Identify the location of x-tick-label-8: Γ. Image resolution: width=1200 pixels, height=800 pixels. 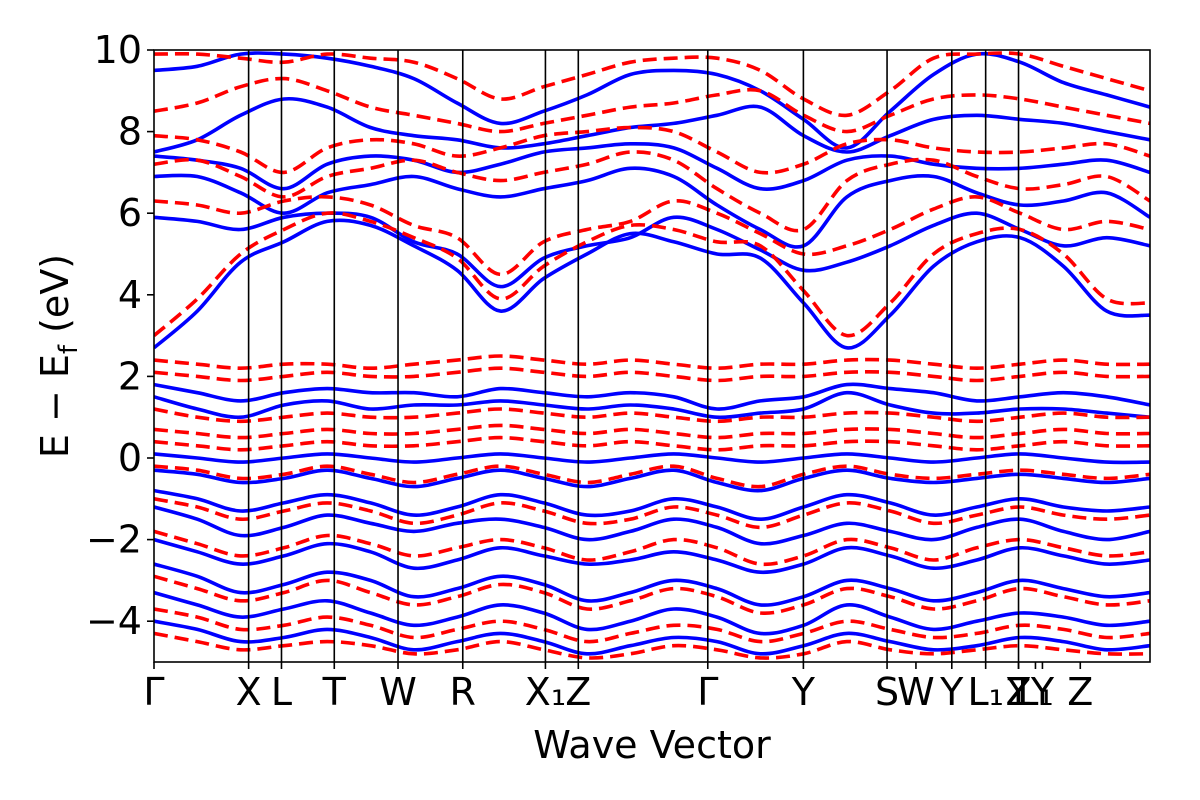
(707, 692).